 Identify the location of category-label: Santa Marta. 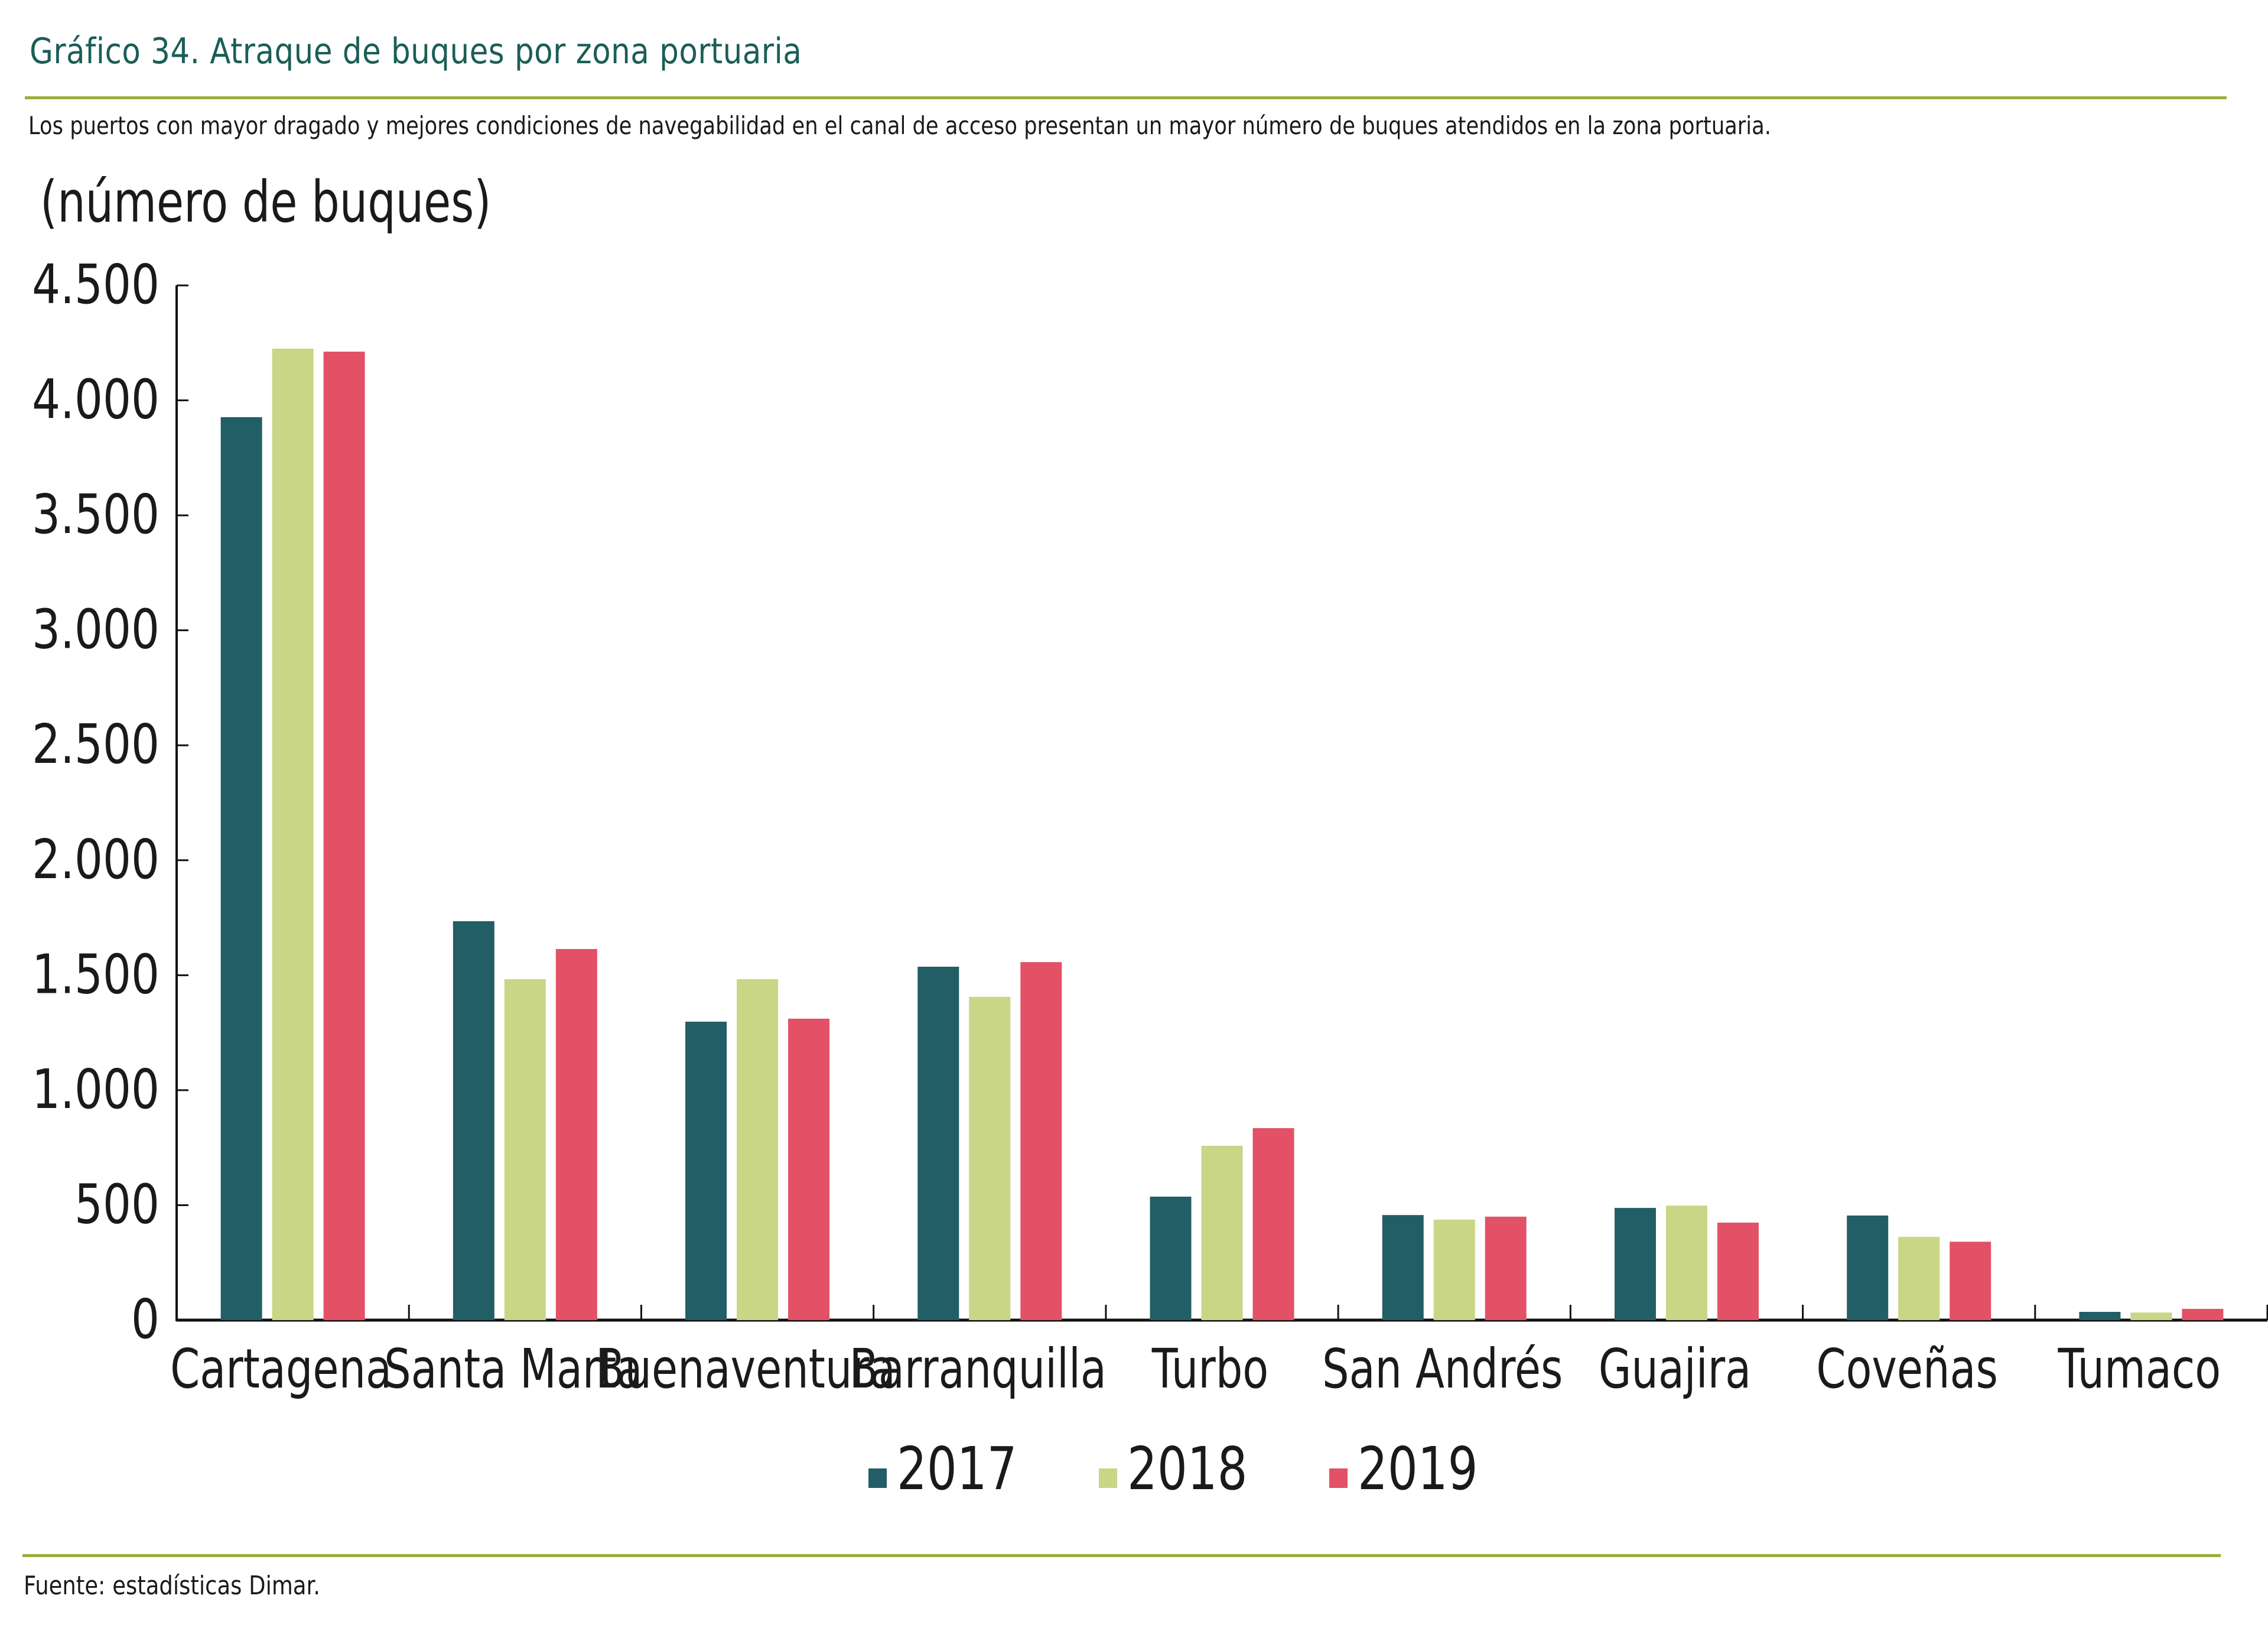
(513, 1368).